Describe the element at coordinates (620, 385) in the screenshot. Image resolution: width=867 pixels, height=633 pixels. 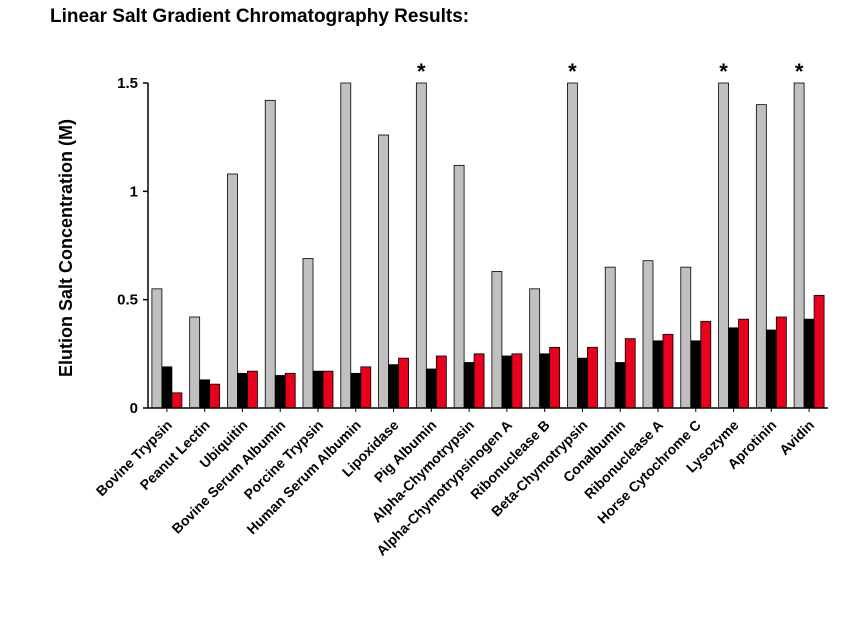
I see `bar-black-conalbumin` at that location.